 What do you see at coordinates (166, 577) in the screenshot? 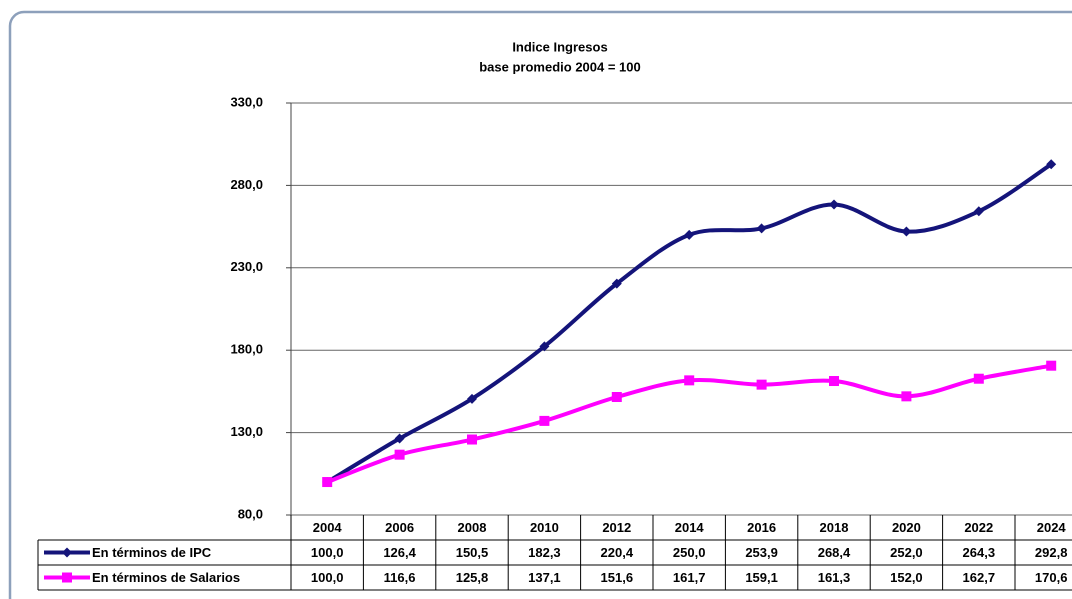
I see `legend-label: En términos de Salarios` at bounding box center [166, 577].